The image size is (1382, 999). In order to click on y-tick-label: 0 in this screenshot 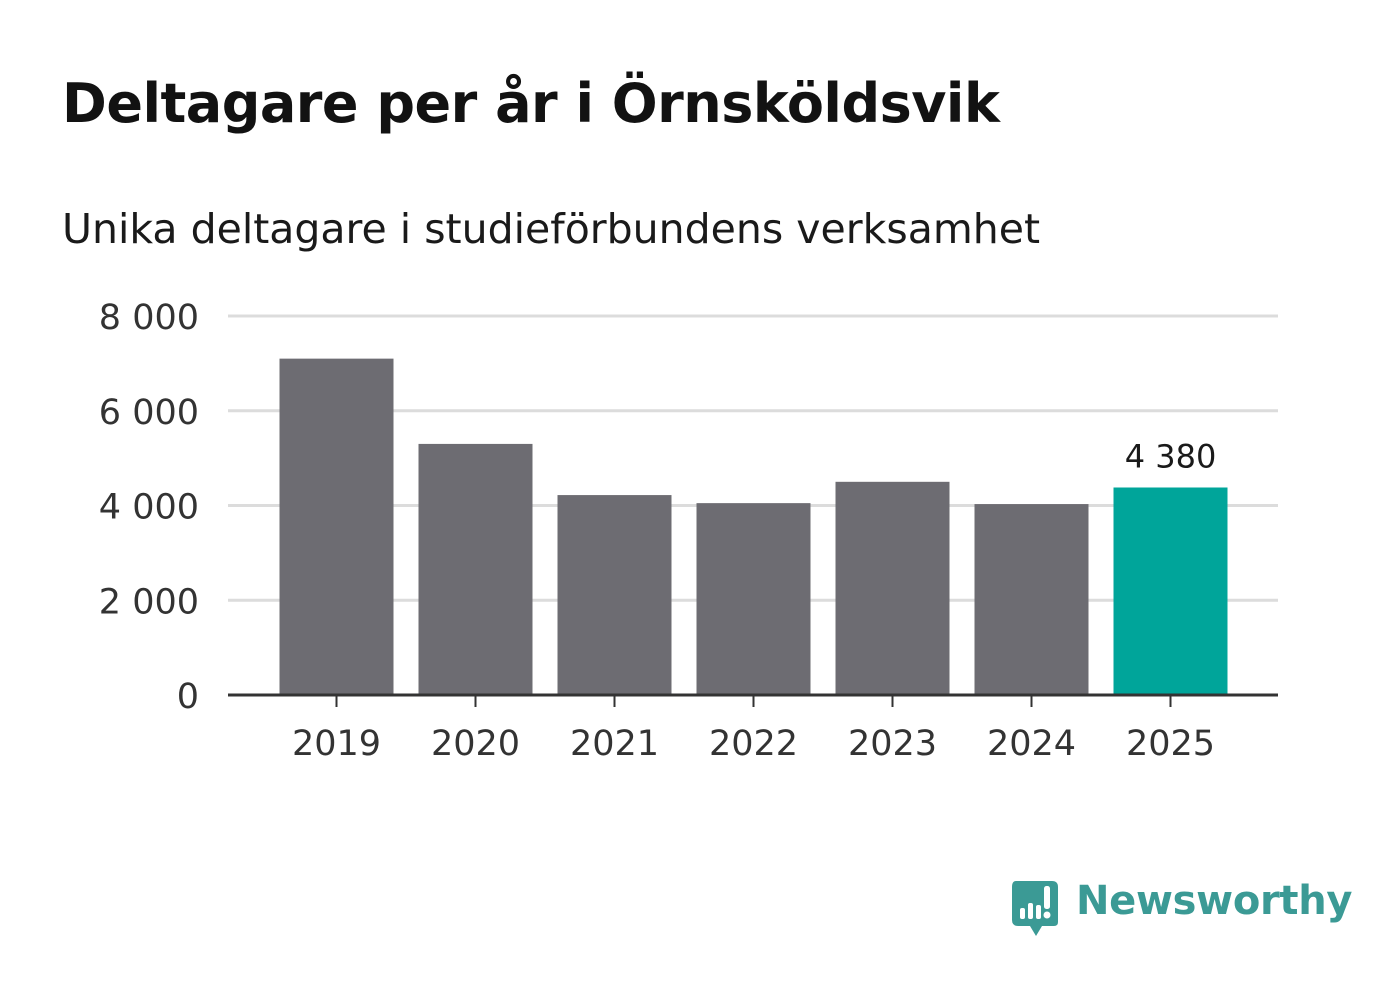, I will do `click(188, 697)`.